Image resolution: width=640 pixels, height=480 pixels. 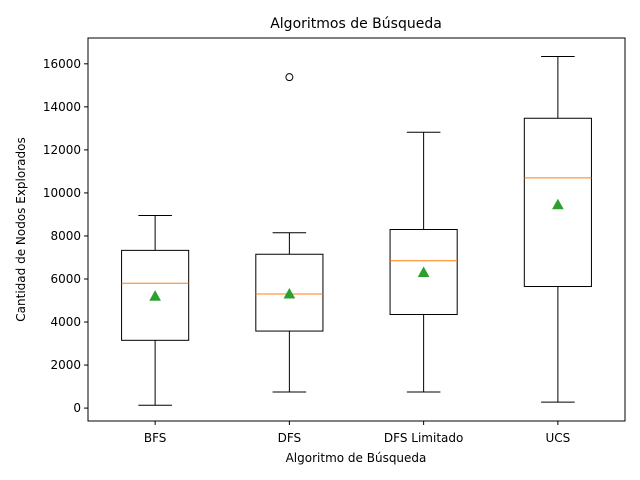 I want to click on x-axis-label: Algoritmo de Búsqueda, so click(x=356, y=458).